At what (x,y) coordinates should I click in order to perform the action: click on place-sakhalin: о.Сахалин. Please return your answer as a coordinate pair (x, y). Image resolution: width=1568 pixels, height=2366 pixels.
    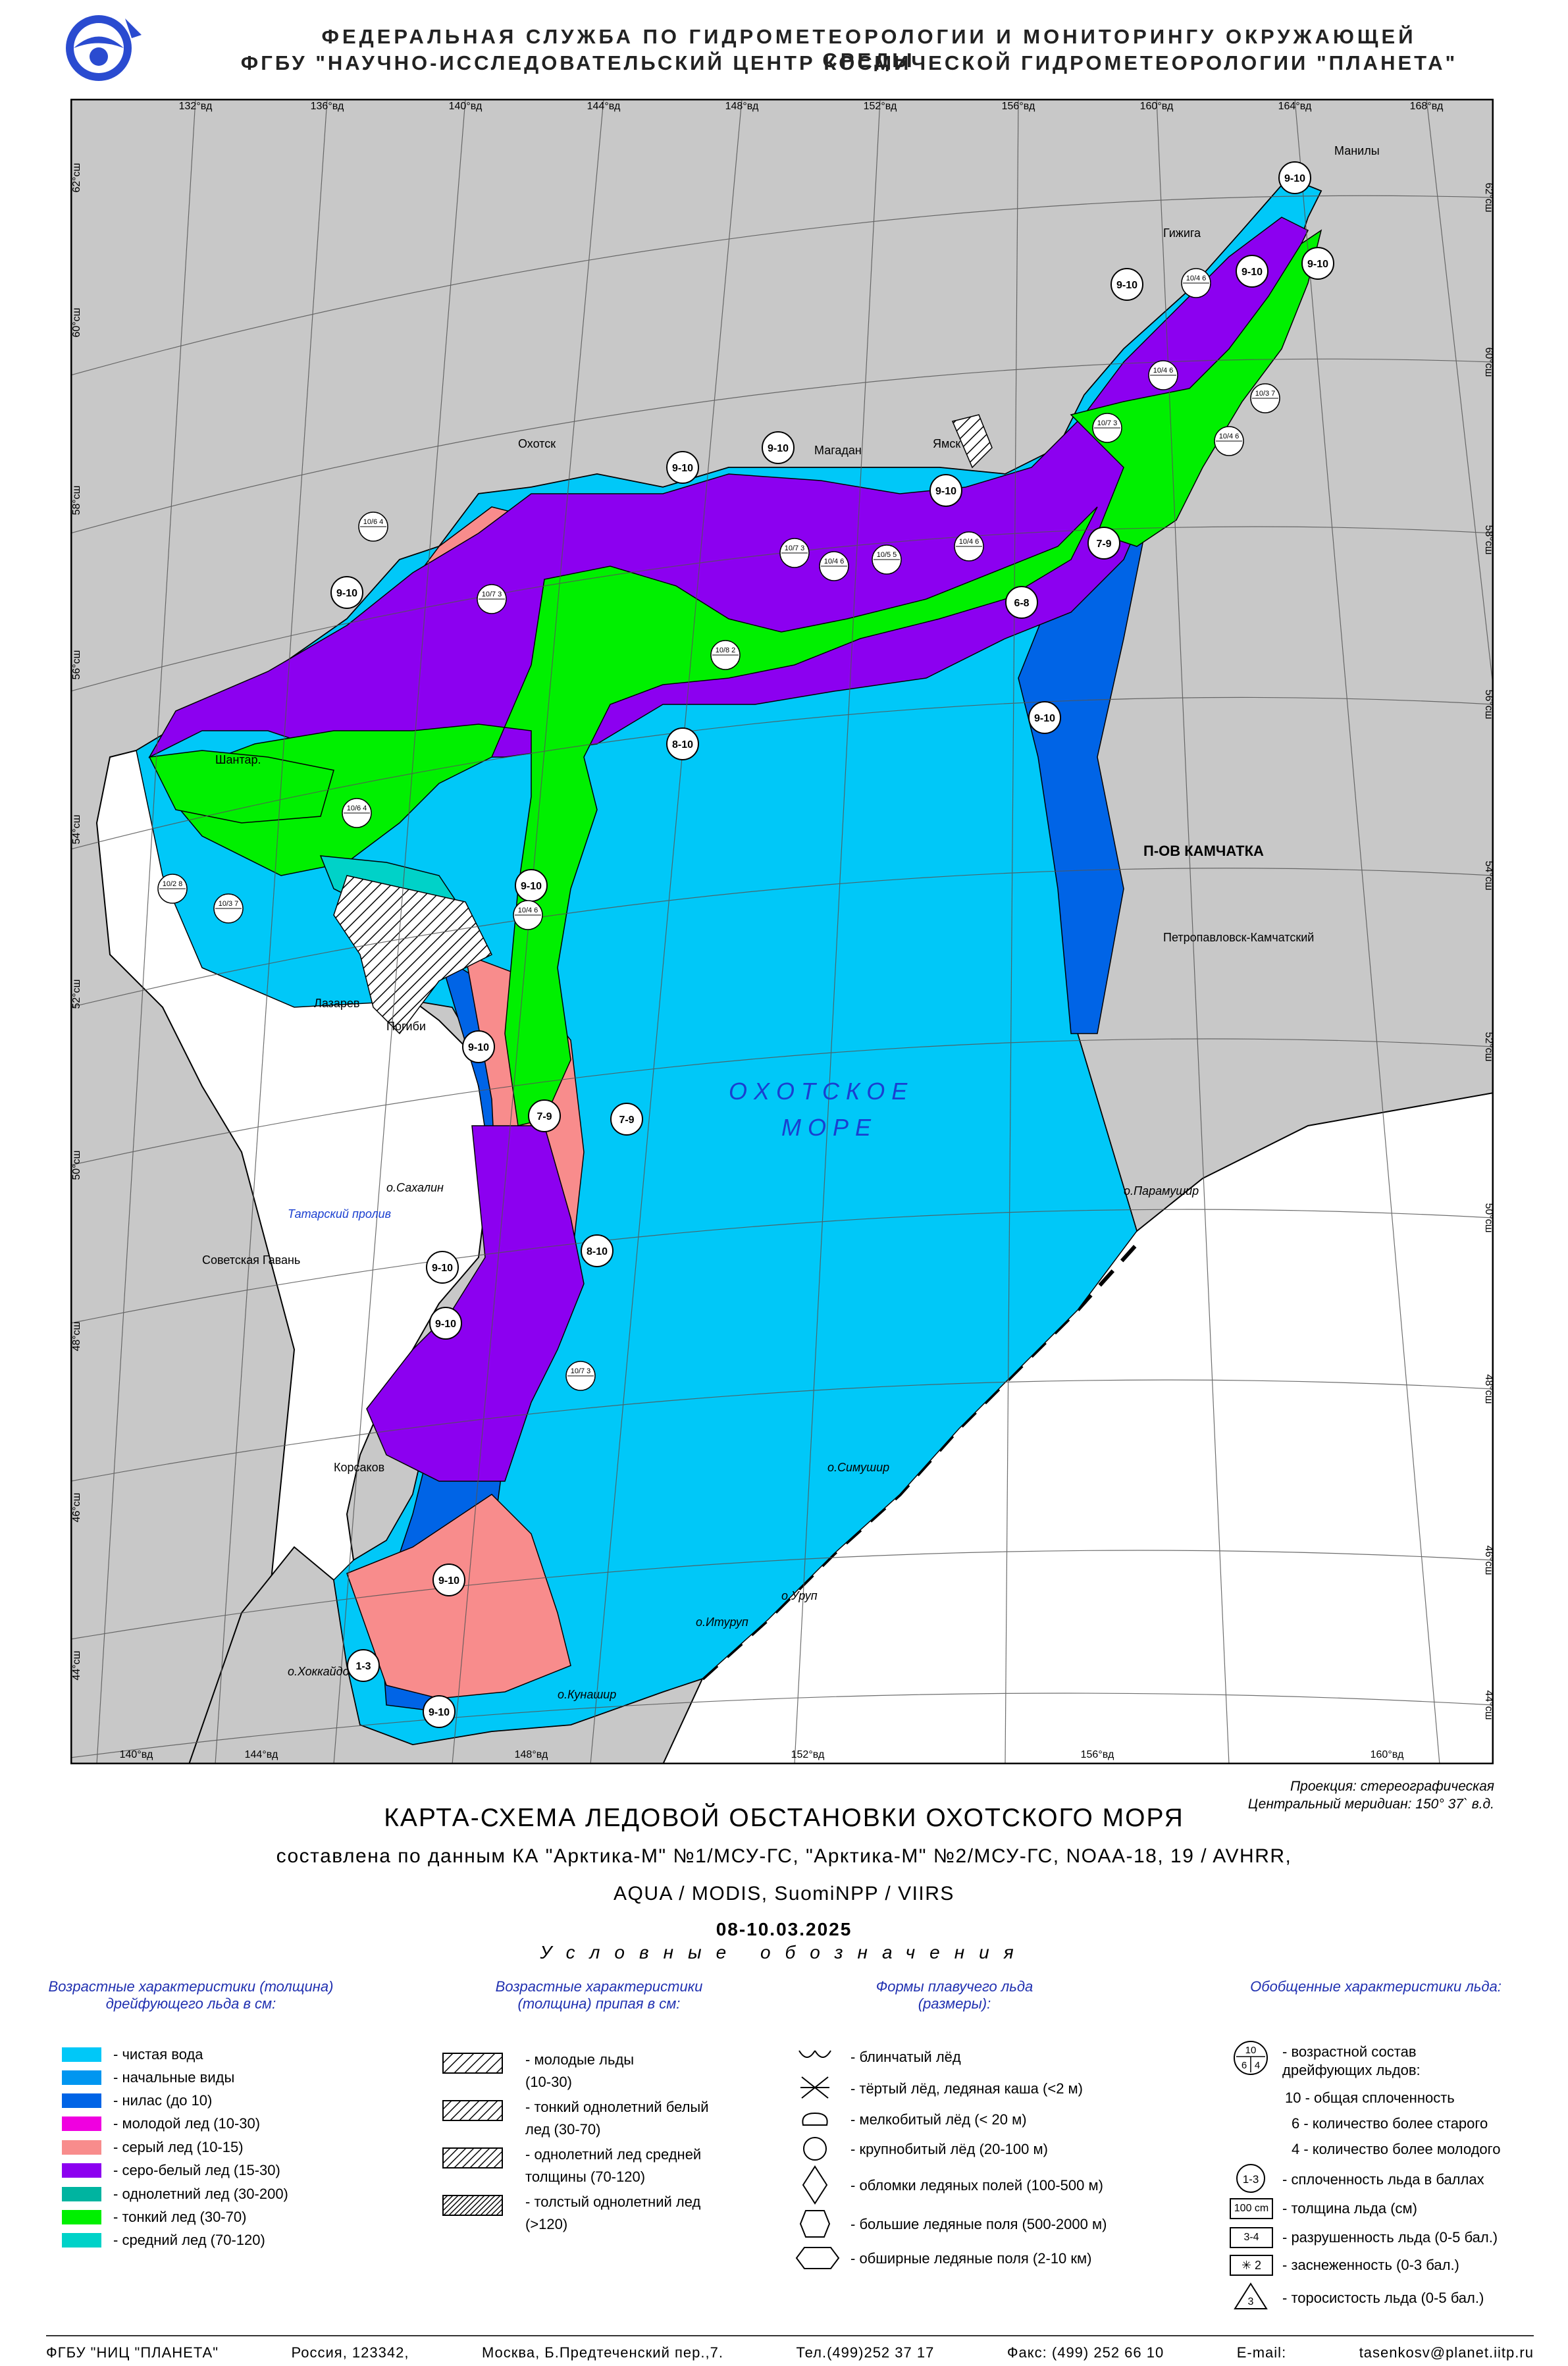
    Looking at the image, I should click on (415, 1187).